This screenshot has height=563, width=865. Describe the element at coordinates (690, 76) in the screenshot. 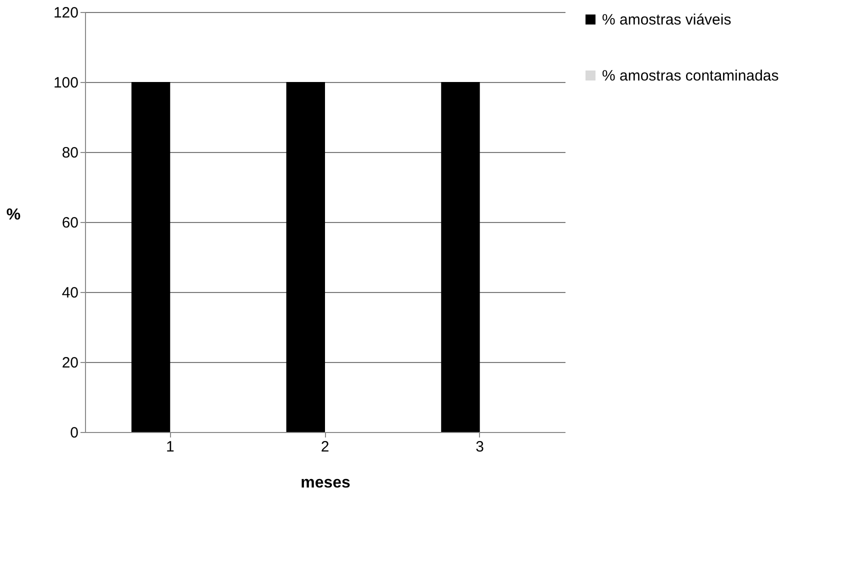

I see `legend-label: % amostras contaminadas` at that location.